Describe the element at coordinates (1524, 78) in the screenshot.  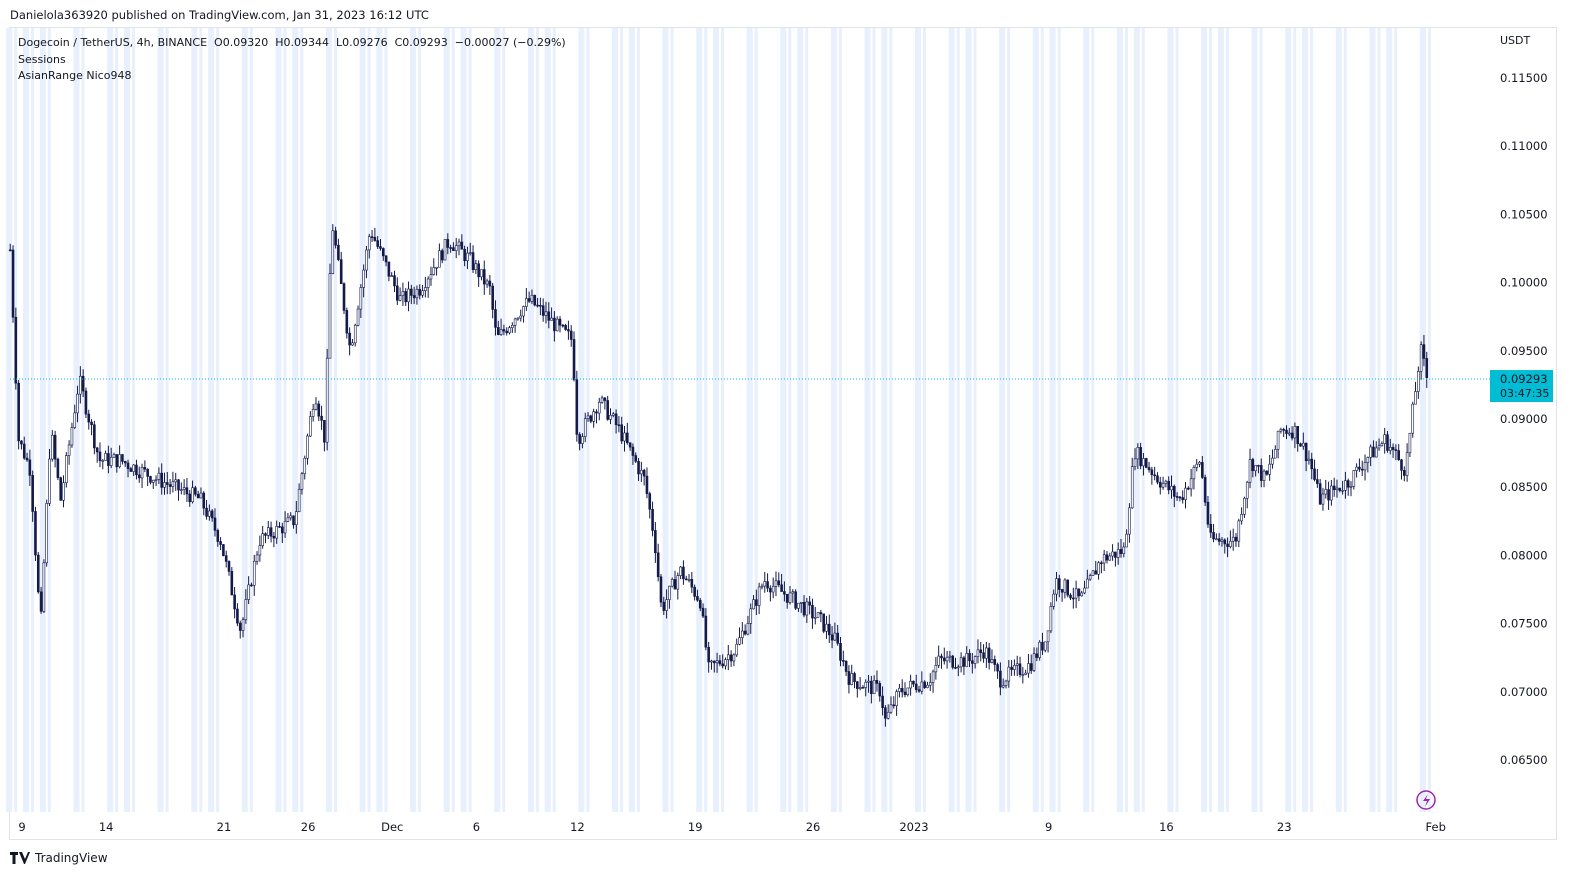
I see `y-tick-label: 0.11500` at that location.